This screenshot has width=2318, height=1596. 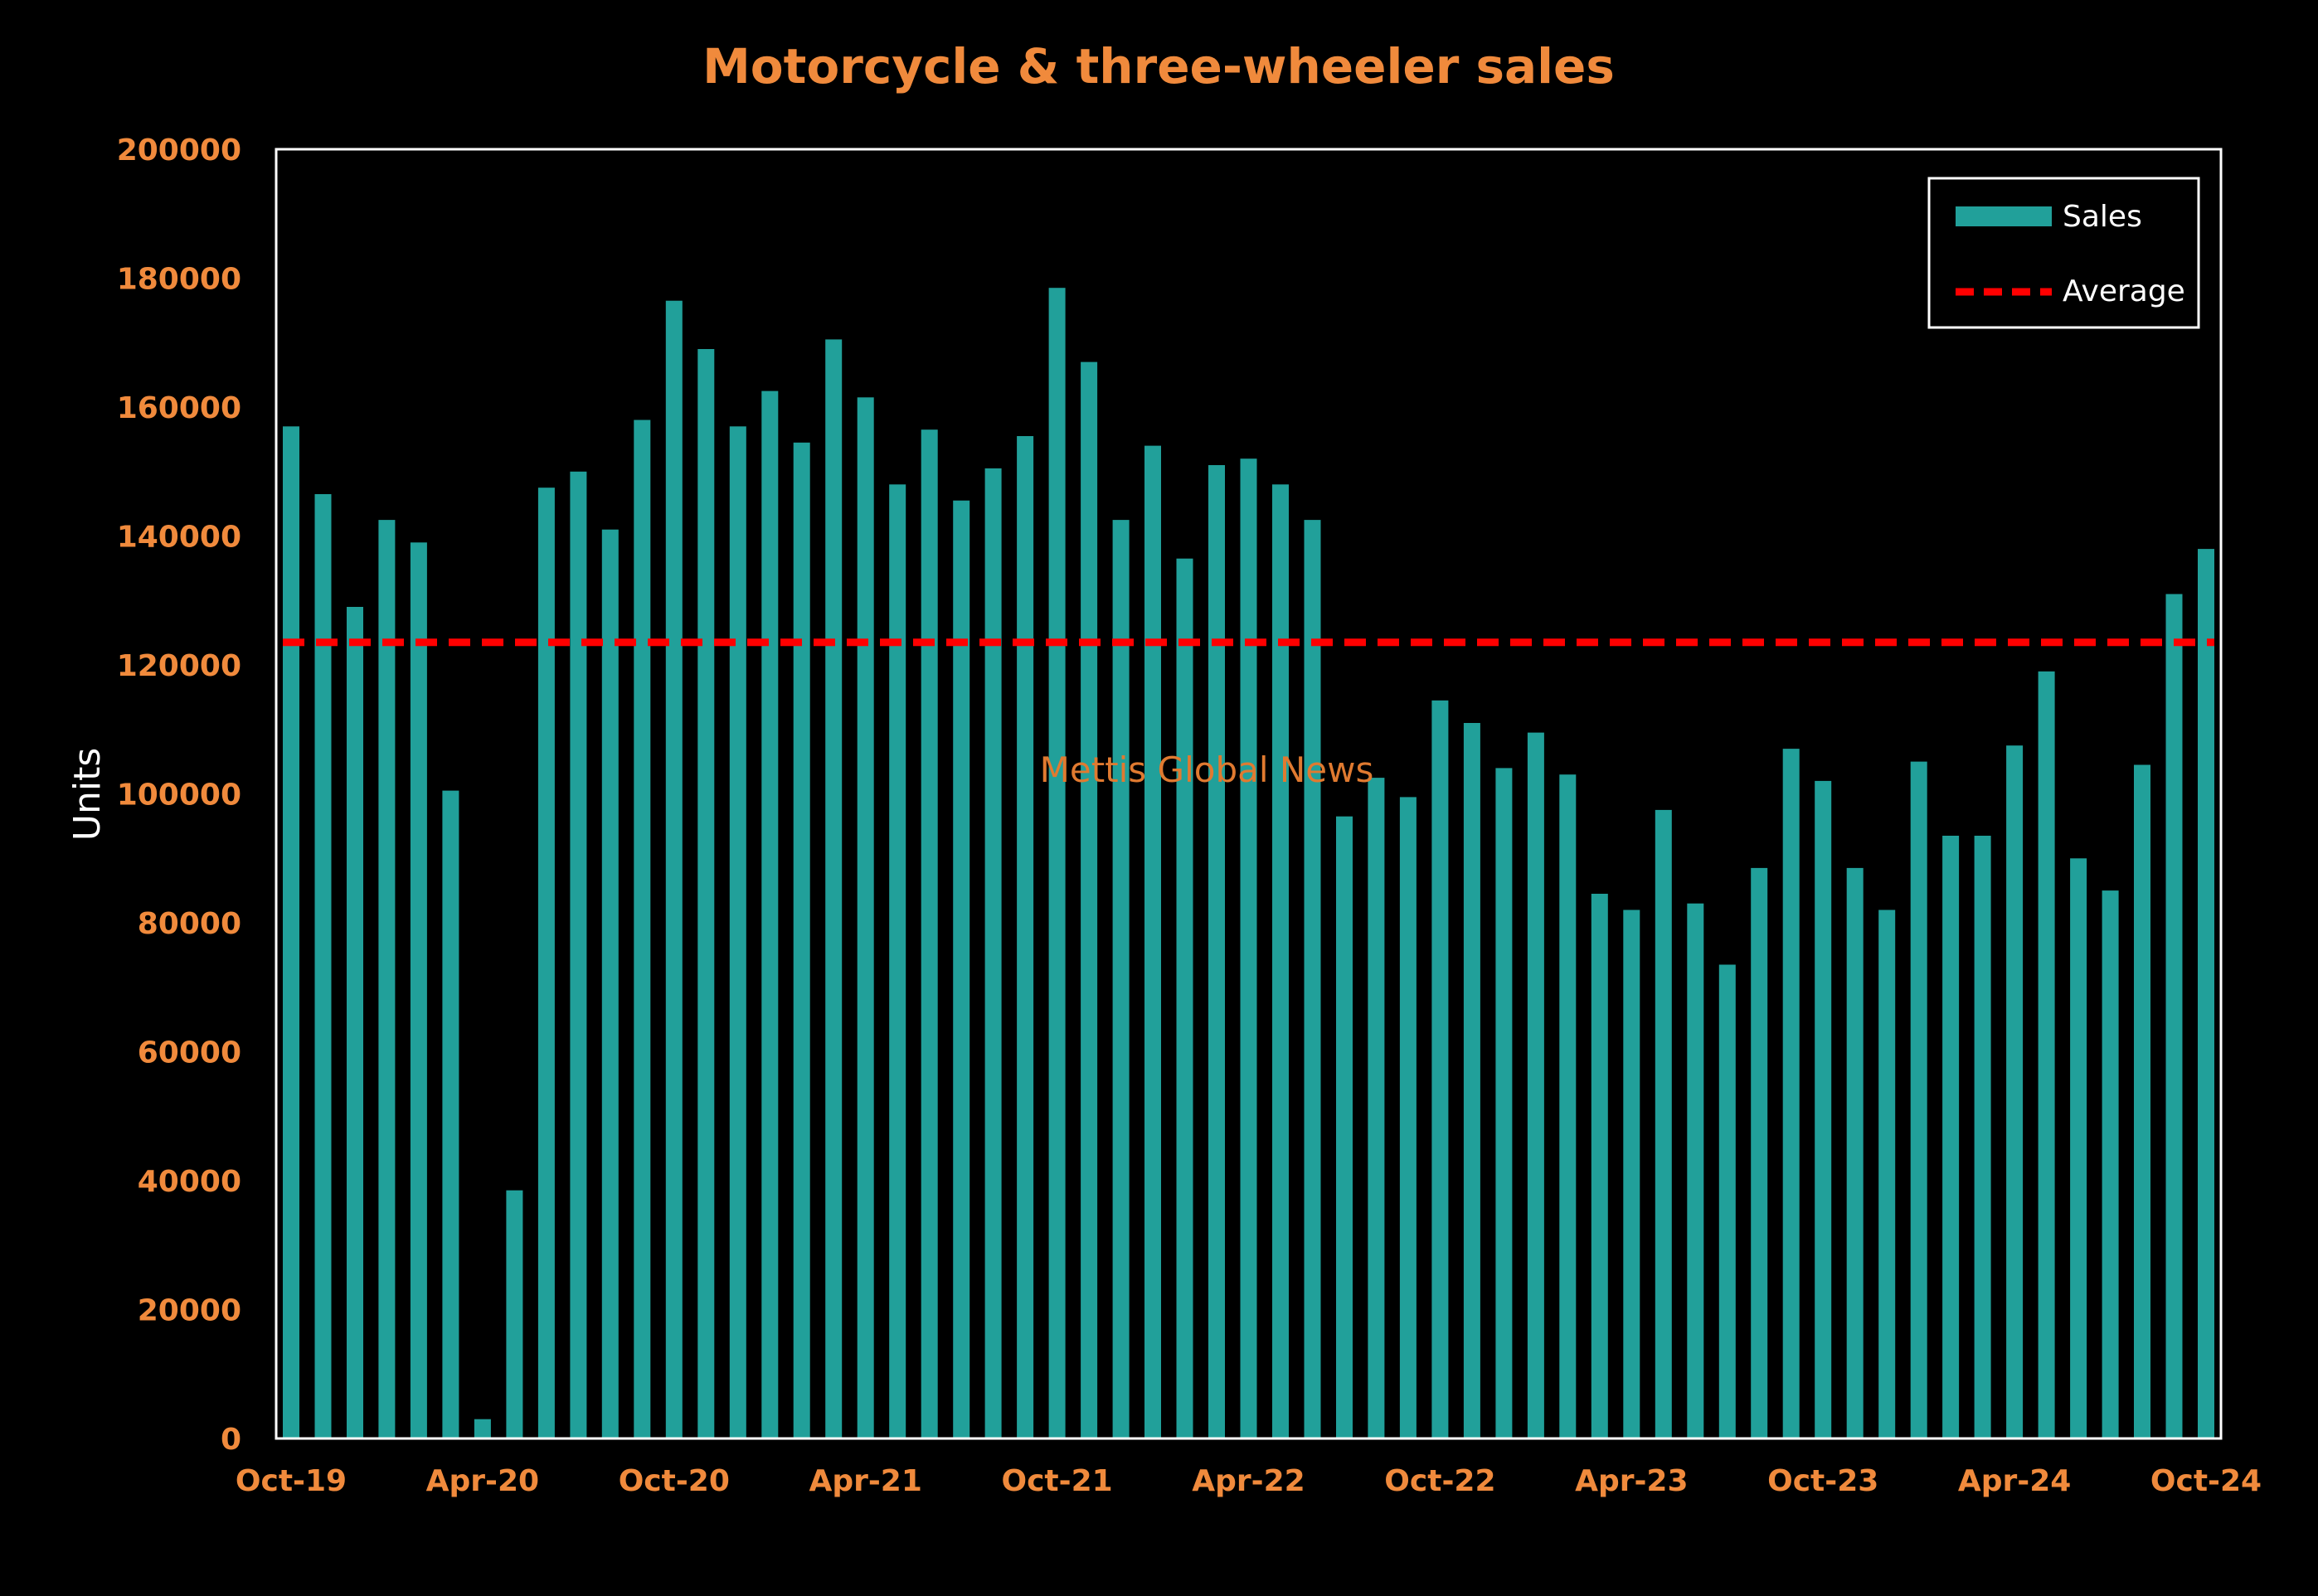 I want to click on legend: Sales Average, so click(x=2063, y=253).